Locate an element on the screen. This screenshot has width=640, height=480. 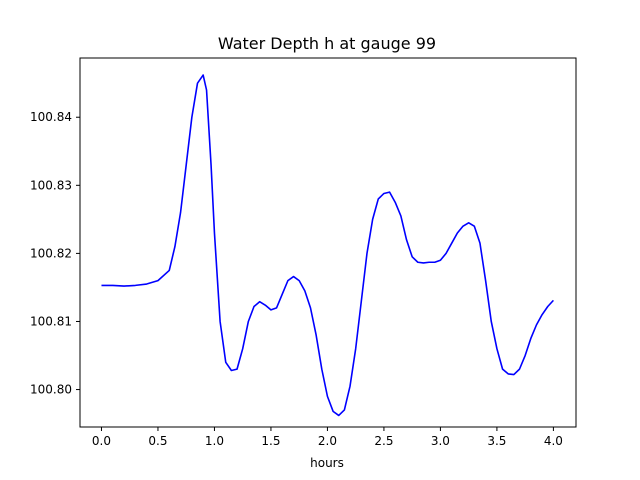
x-axis-ticks: 0.0 0.5 1.0 1.5 2.0 2.5 3.0 3.5 4.0 is located at coordinates (327, 437).